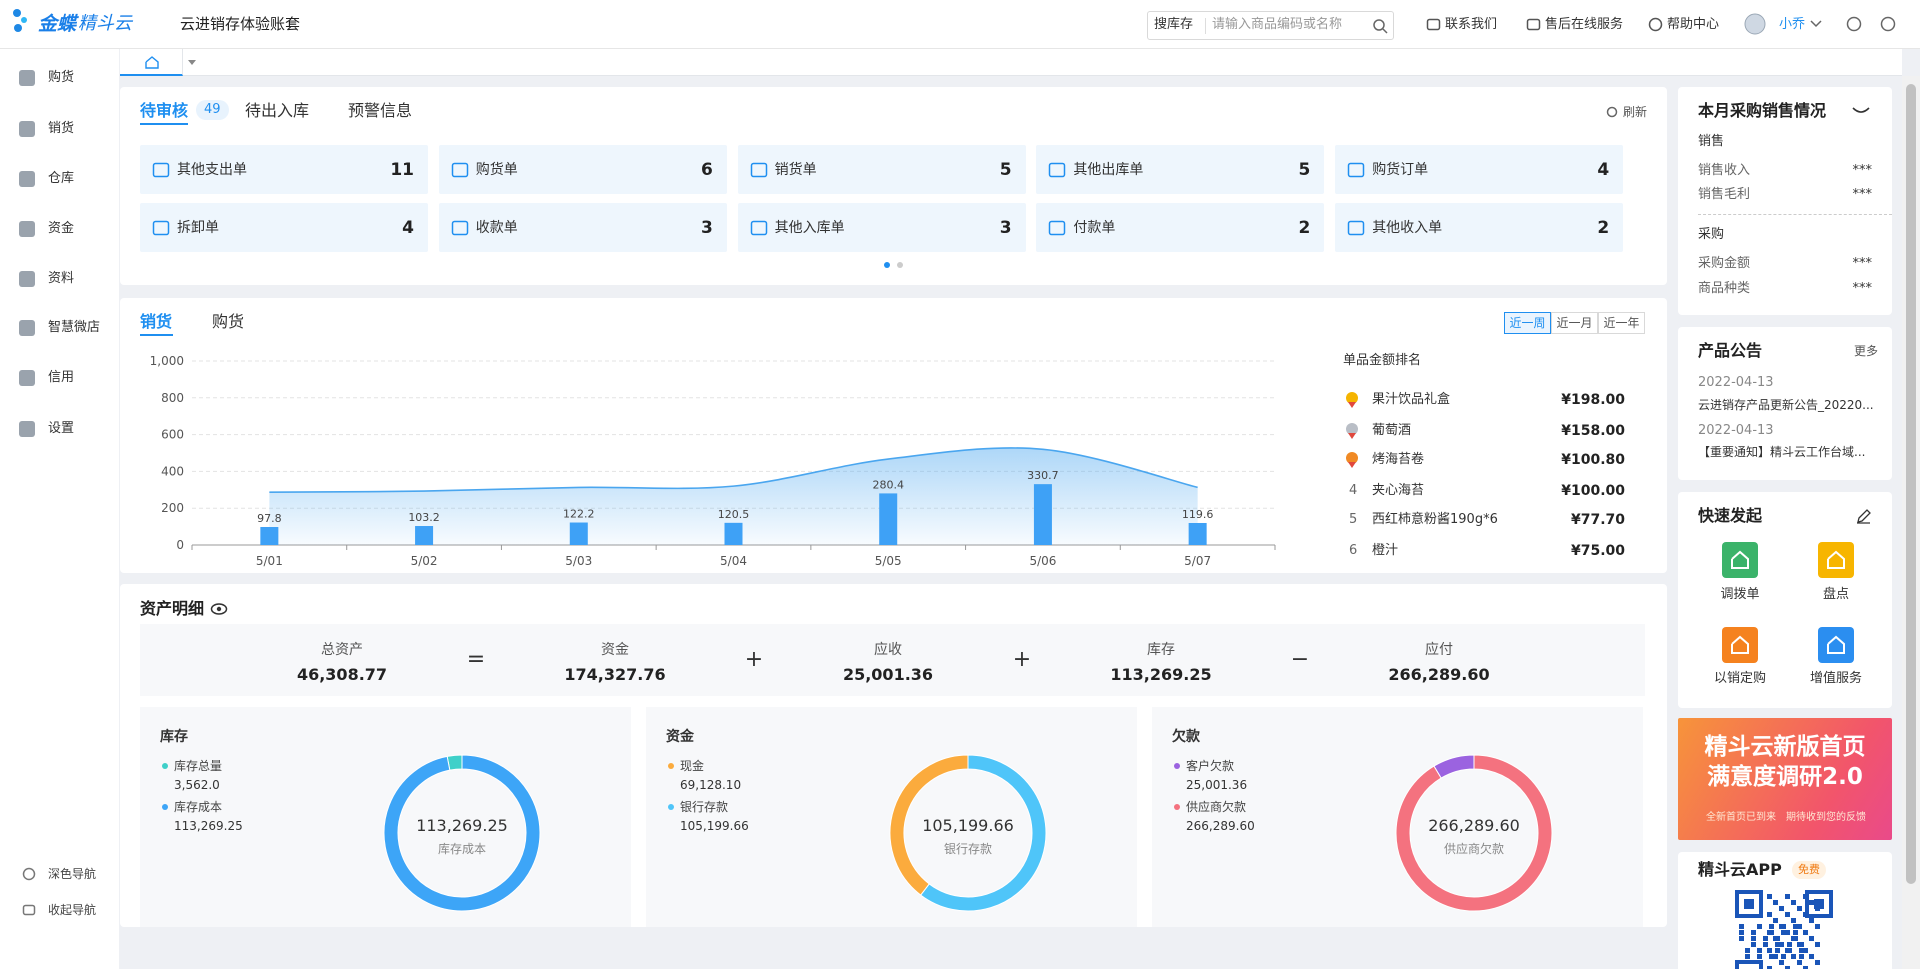 This screenshot has height=969, width=1920. Describe the element at coordinates (1474, 833) in the screenshot. I see `donut-slice` at that location.